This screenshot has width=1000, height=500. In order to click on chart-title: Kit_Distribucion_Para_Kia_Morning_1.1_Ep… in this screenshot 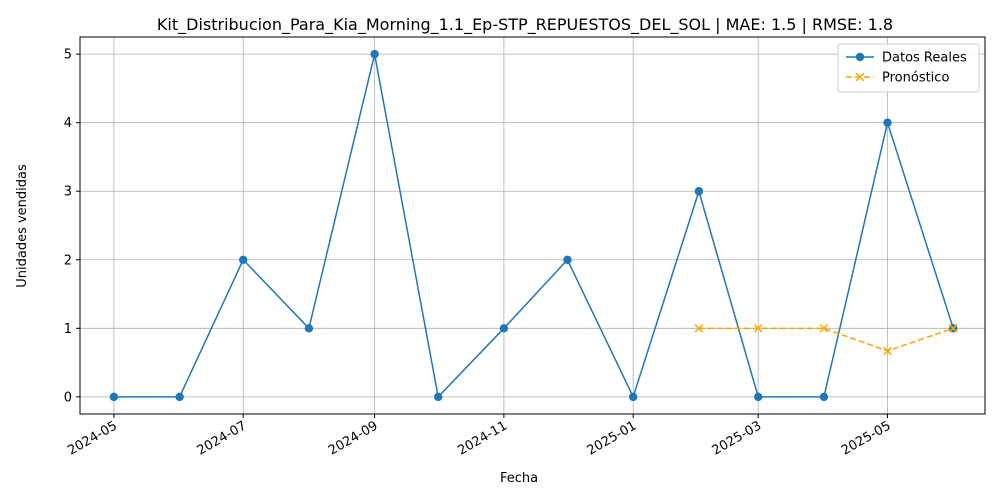, I will do `click(525, 25)`.